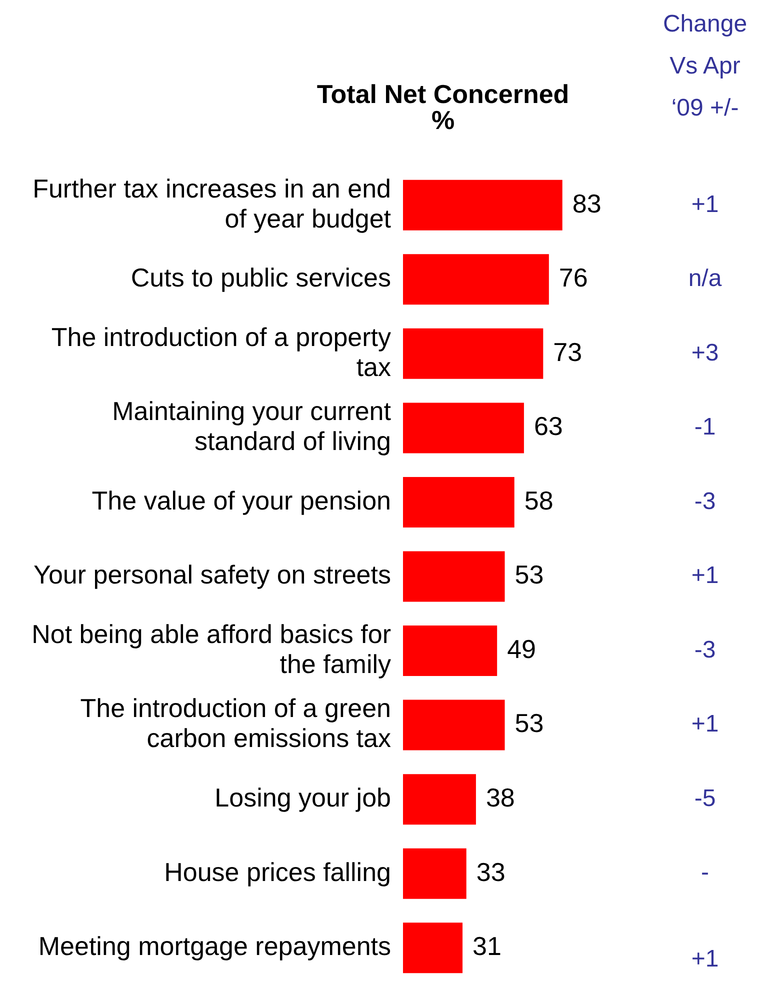 The image size is (763, 985). I want to click on y-tick-label: The value of your pension, so click(241, 500).